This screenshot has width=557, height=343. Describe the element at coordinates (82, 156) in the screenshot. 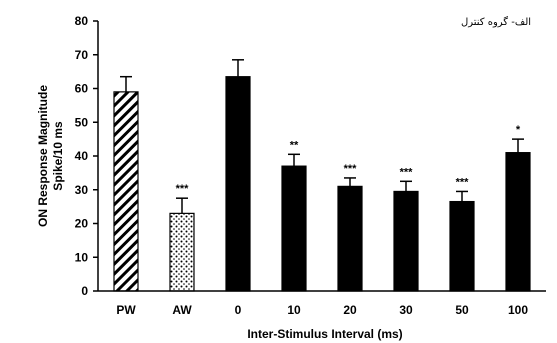

I see `y-tick-label: 40` at that location.